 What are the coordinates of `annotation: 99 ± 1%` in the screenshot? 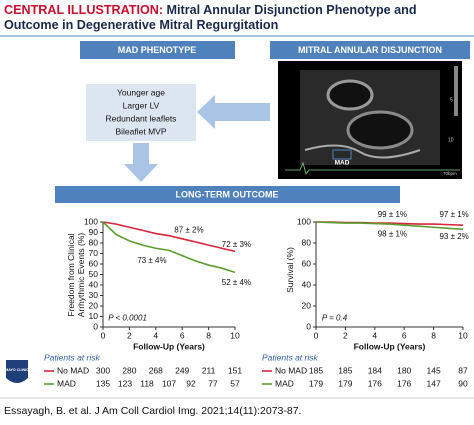 It's located at (392, 214).